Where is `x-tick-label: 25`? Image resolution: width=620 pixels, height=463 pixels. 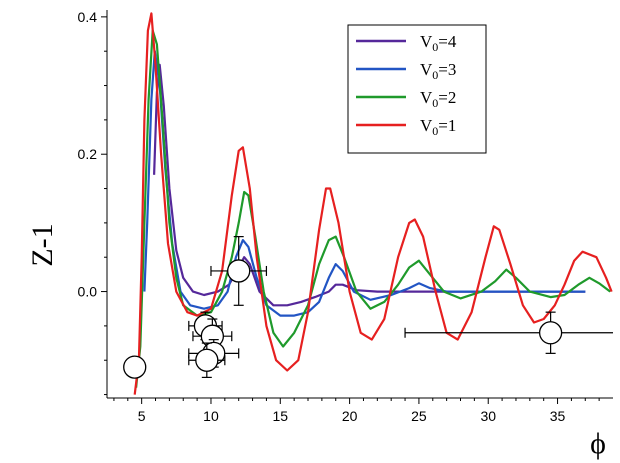
x-tick-label: 25 is located at coordinates (419, 416).